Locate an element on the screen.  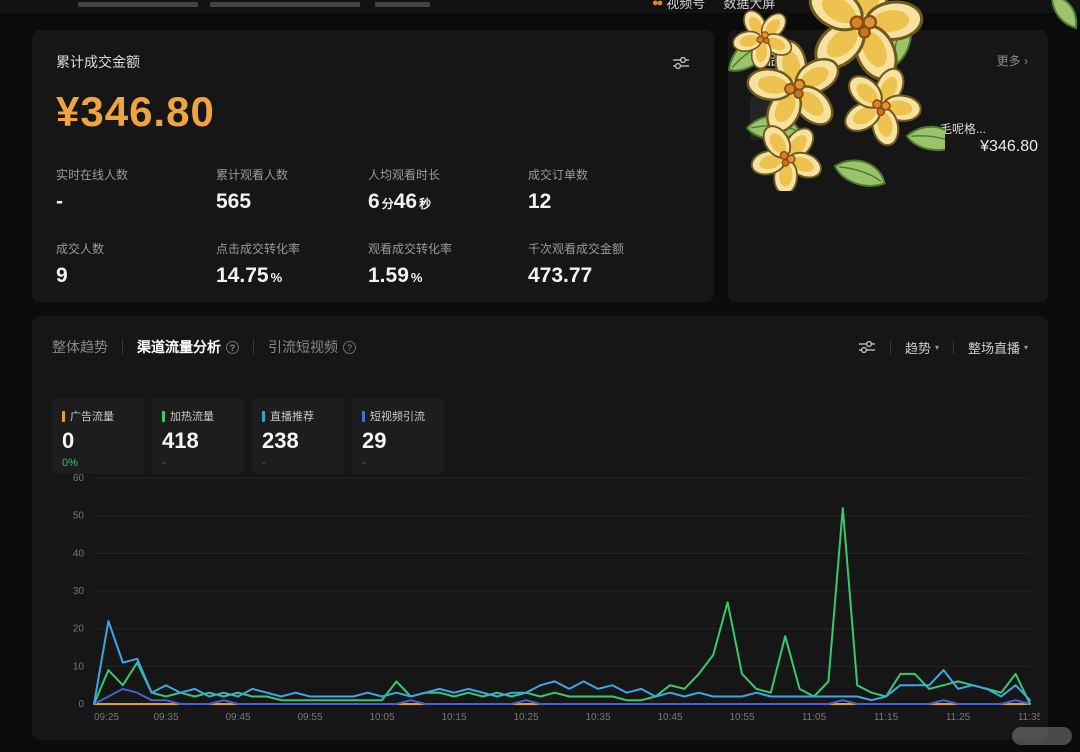
flow-metric-cards: 广告流量 0 0% 加热流量 418 - 直播推荐 238 - 短视频引流 is located at coordinates (540, 436).